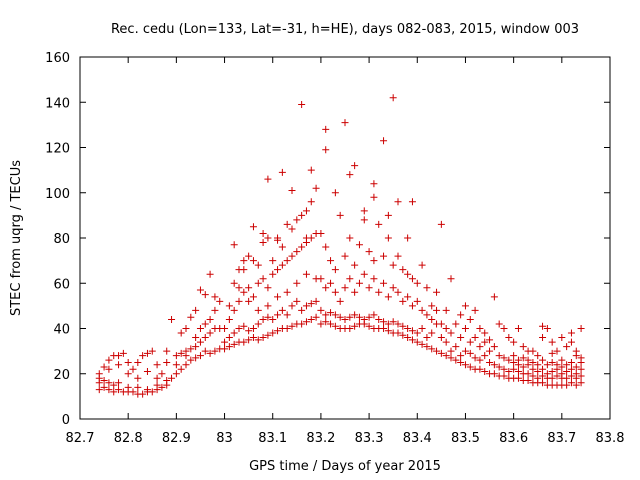  What do you see at coordinates (465, 438) in the screenshot?
I see `x-tick-label: 83.5` at bounding box center [465, 438].